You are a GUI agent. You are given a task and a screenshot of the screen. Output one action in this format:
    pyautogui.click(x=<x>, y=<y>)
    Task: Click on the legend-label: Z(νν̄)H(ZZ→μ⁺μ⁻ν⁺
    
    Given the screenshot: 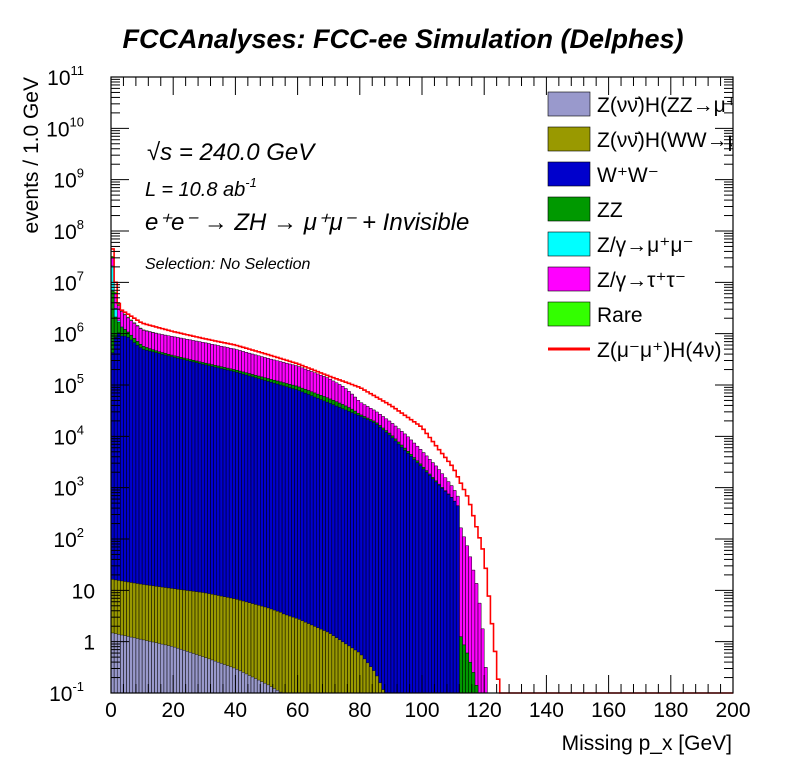 What is the action you would take?
    pyautogui.click(x=689, y=105)
    